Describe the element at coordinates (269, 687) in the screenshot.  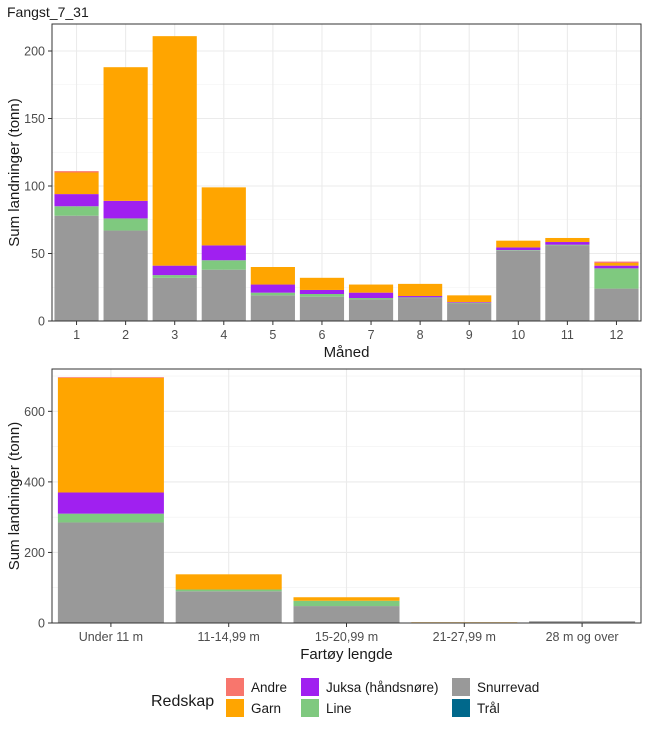
I see `legend-label-andre: Andre` at that location.